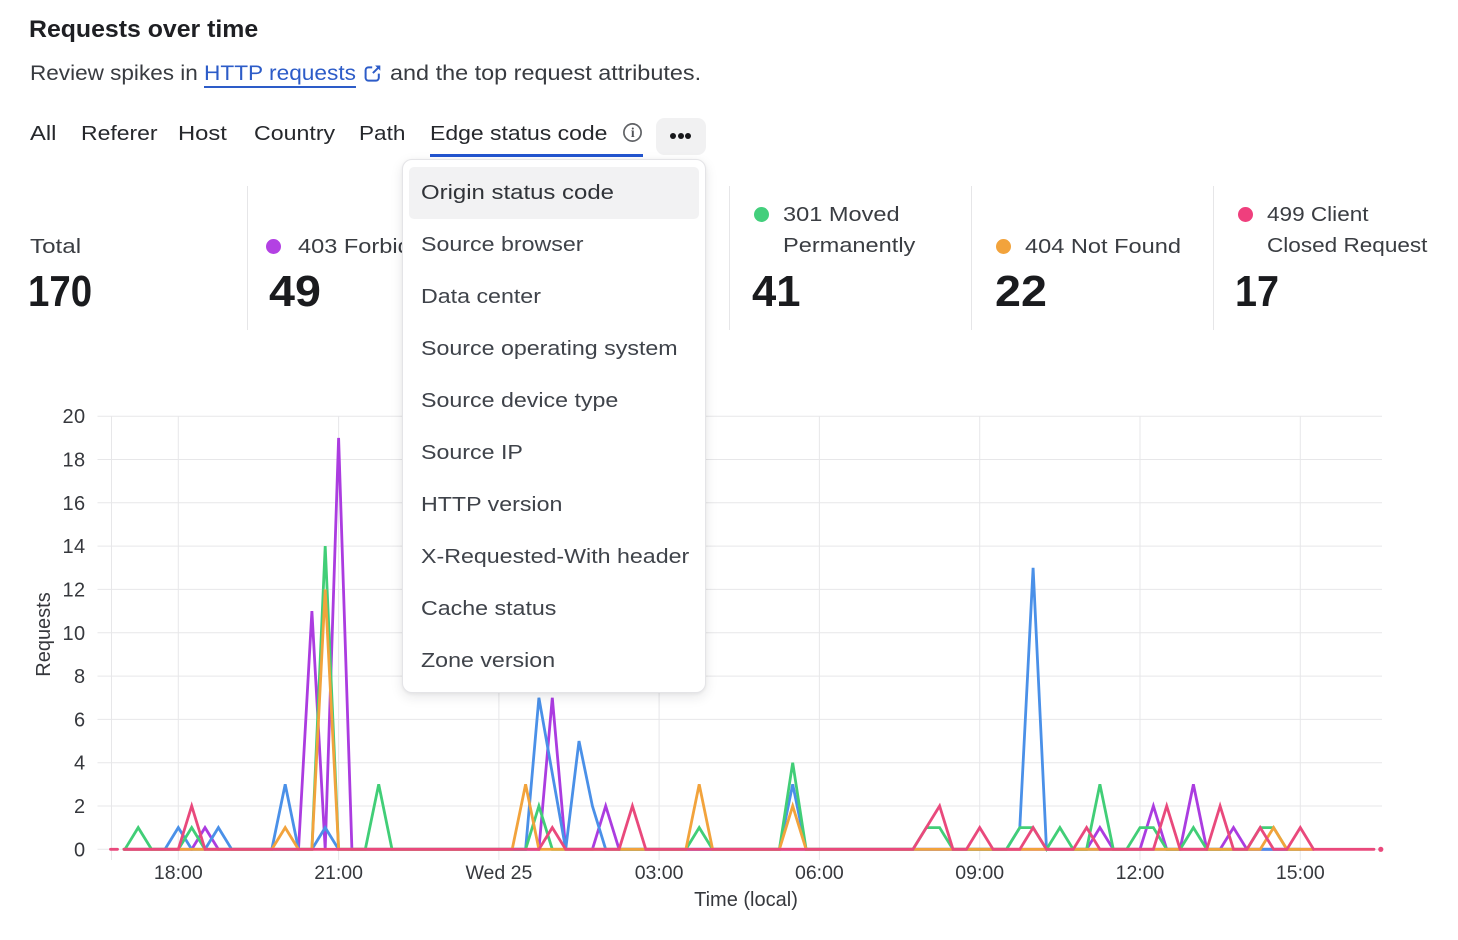 Image resolution: width=1458 pixels, height=940 pixels. What do you see at coordinates (73, 634) in the screenshot?
I see `svg-text: 10` at bounding box center [73, 634].